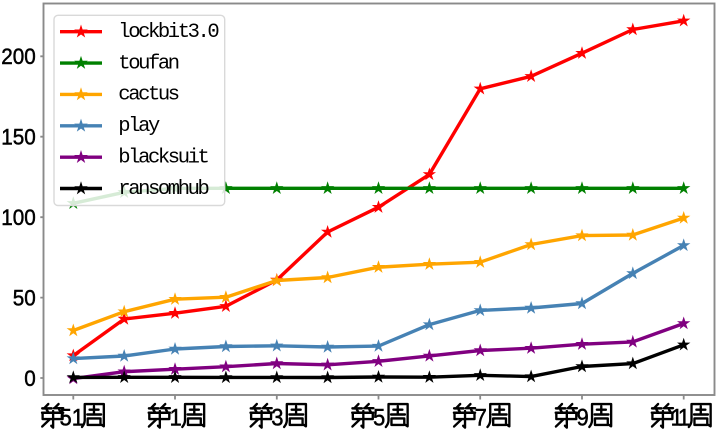  I want to click on svg-text: 9, so click(582, 417).